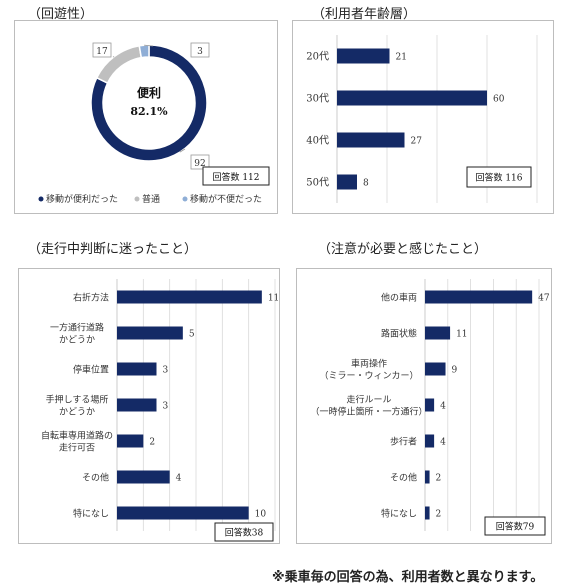  I want to click on pie-value-label-1: 92, so click(199, 164).